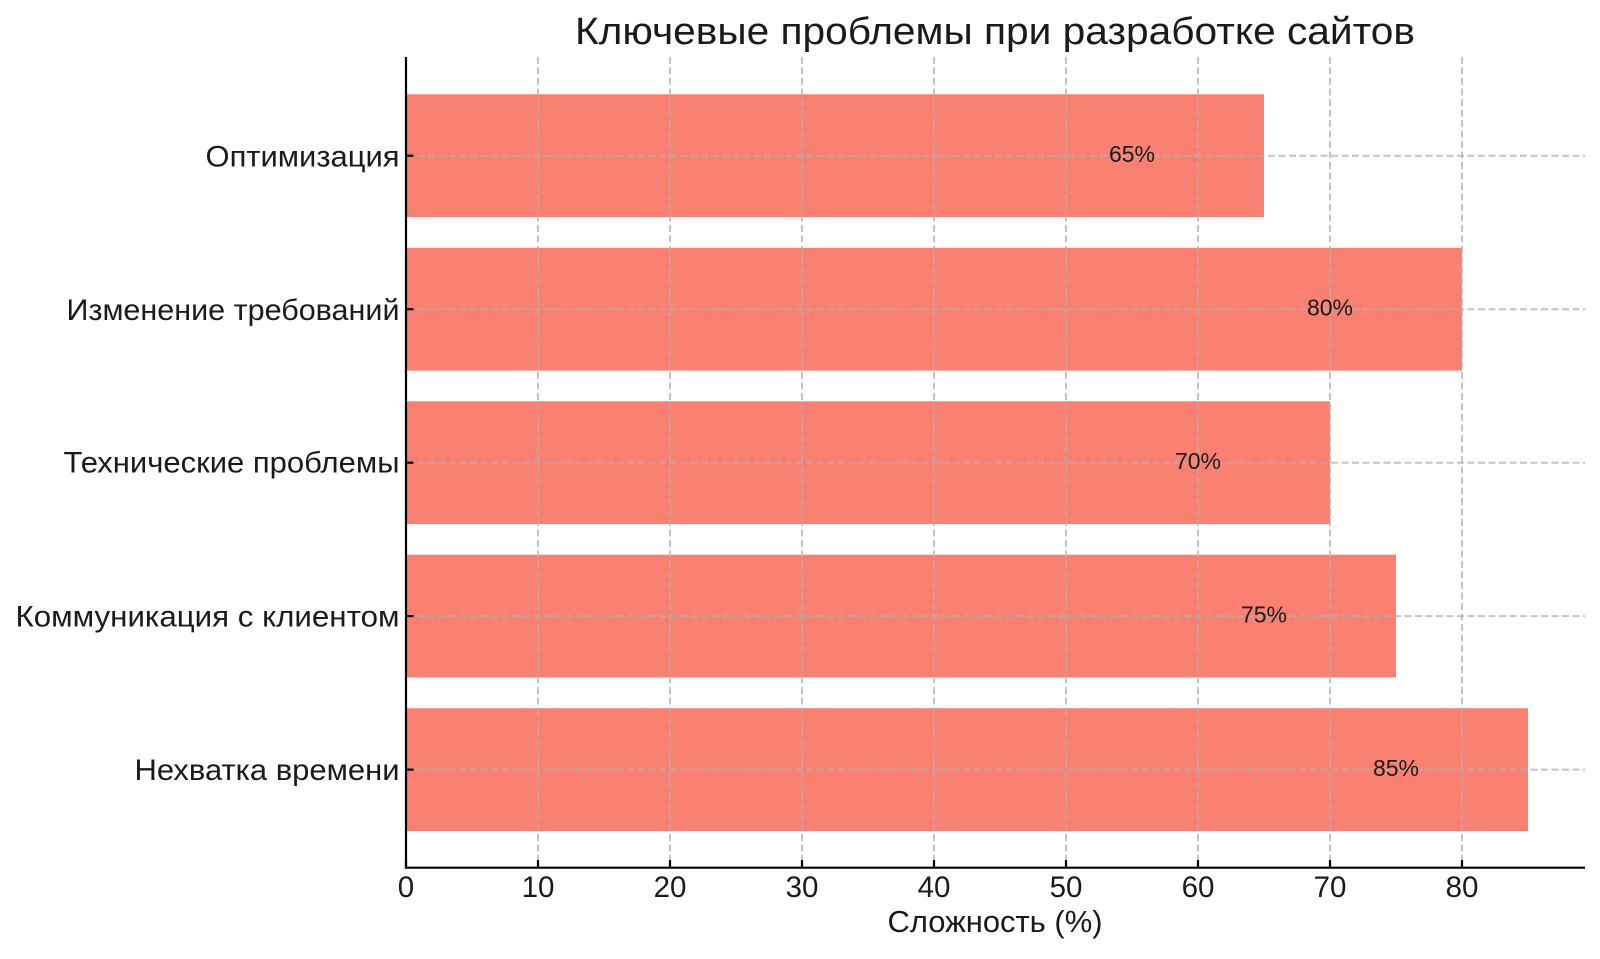 The width and height of the screenshot is (1600, 959). I want to click on svg-text: Технические проблемы, so click(232, 463).